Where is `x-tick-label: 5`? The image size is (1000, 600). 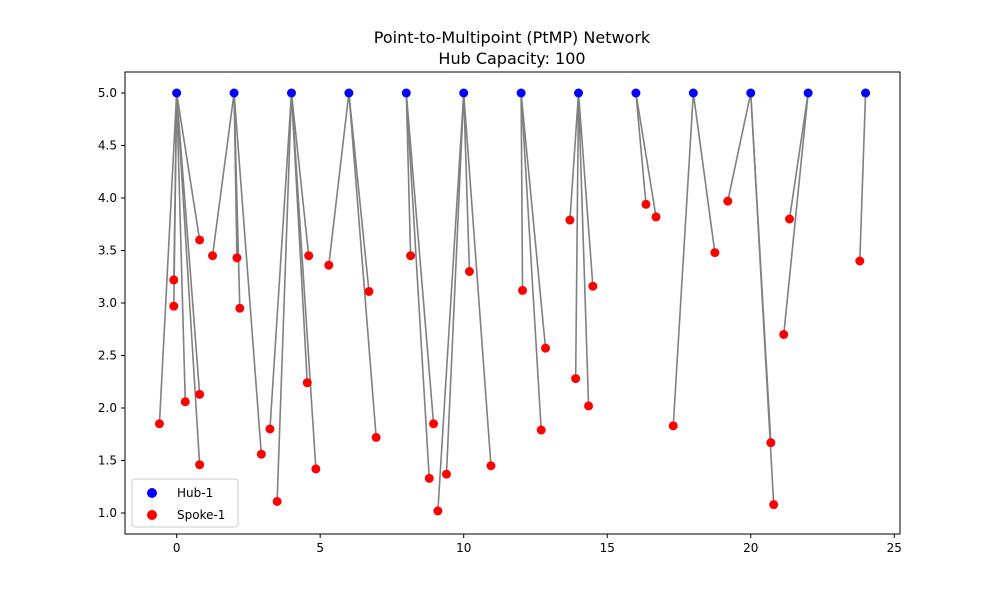 x-tick-label: 5 is located at coordinates (320, 548).